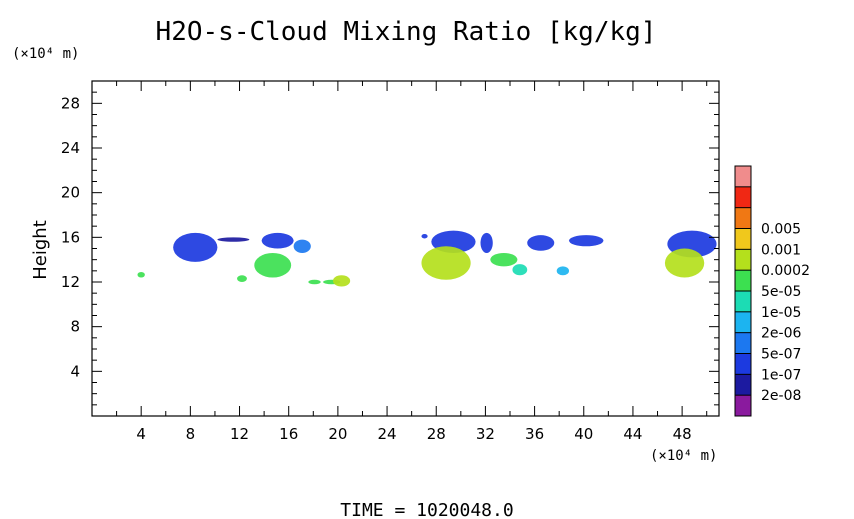 The width and height of the screenshot is (854, 519). What do you see at coordinates (191, 434) in the screenshot?
I see `x-tick-label: 8` at bounding box center [191, 434].